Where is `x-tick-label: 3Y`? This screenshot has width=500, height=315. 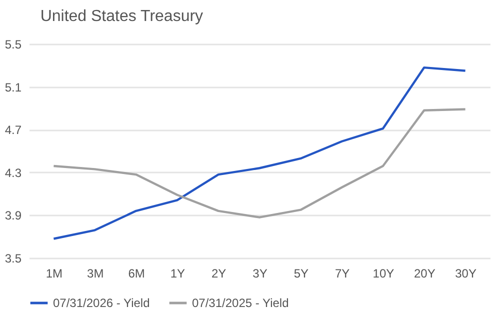
x-tick-label: 3Y is located at coordinates (260, 273).